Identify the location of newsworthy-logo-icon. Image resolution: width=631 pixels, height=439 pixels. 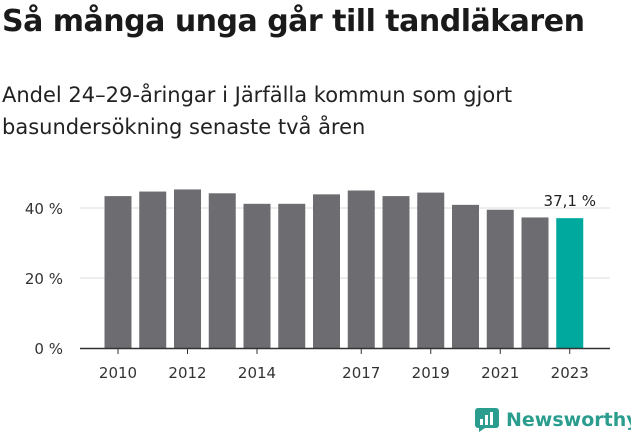
(487, 420).